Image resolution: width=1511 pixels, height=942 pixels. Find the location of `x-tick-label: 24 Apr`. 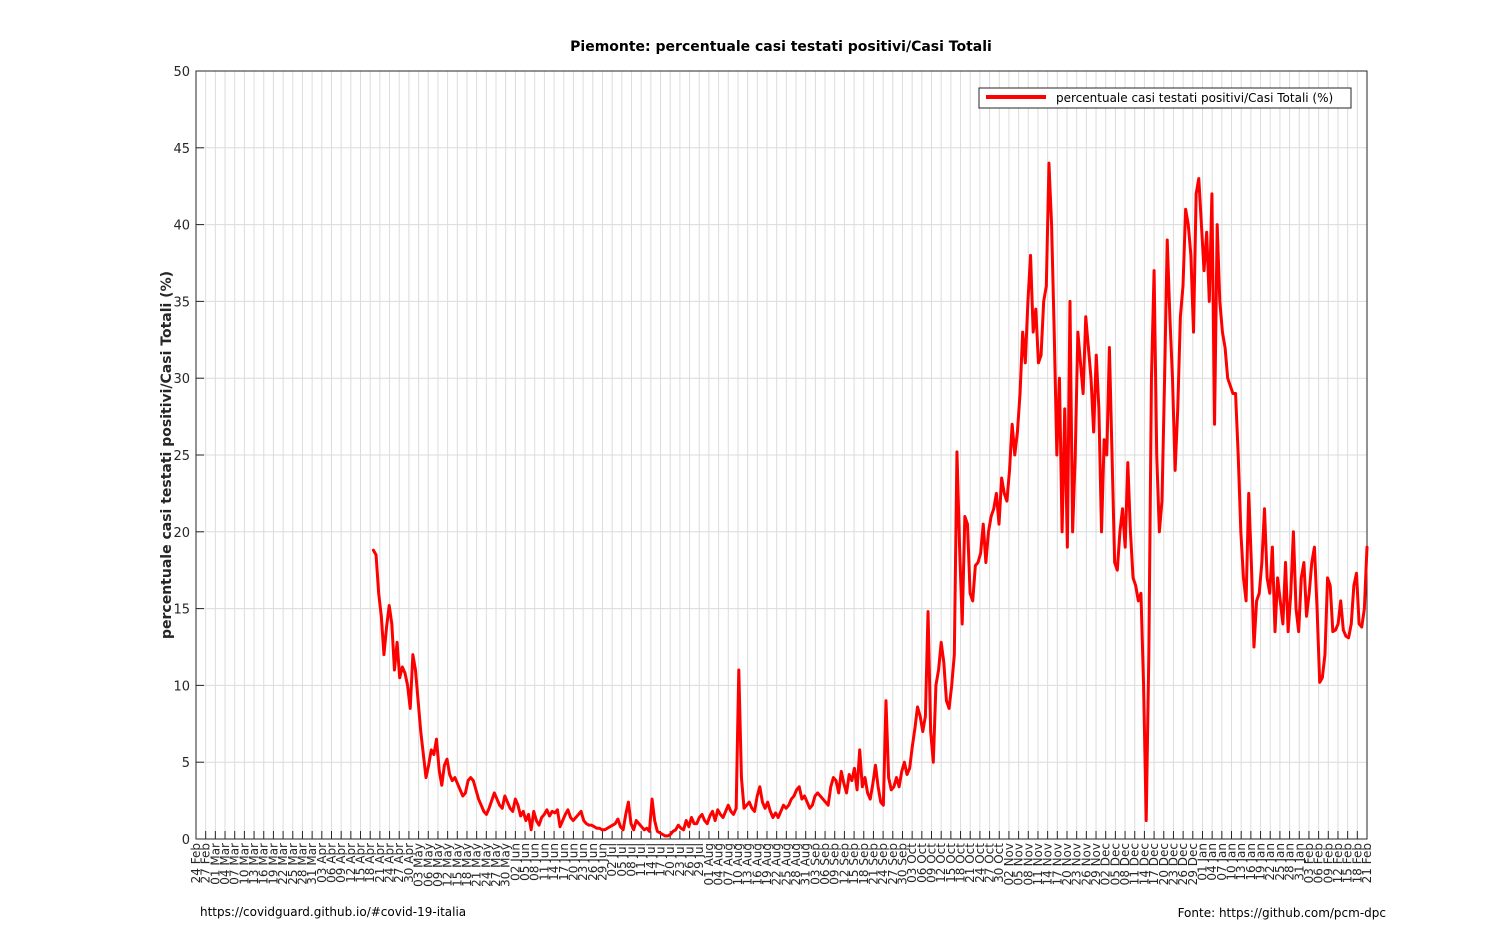

x-tick-label: 24 Apr is located at coordinates (390, 863).